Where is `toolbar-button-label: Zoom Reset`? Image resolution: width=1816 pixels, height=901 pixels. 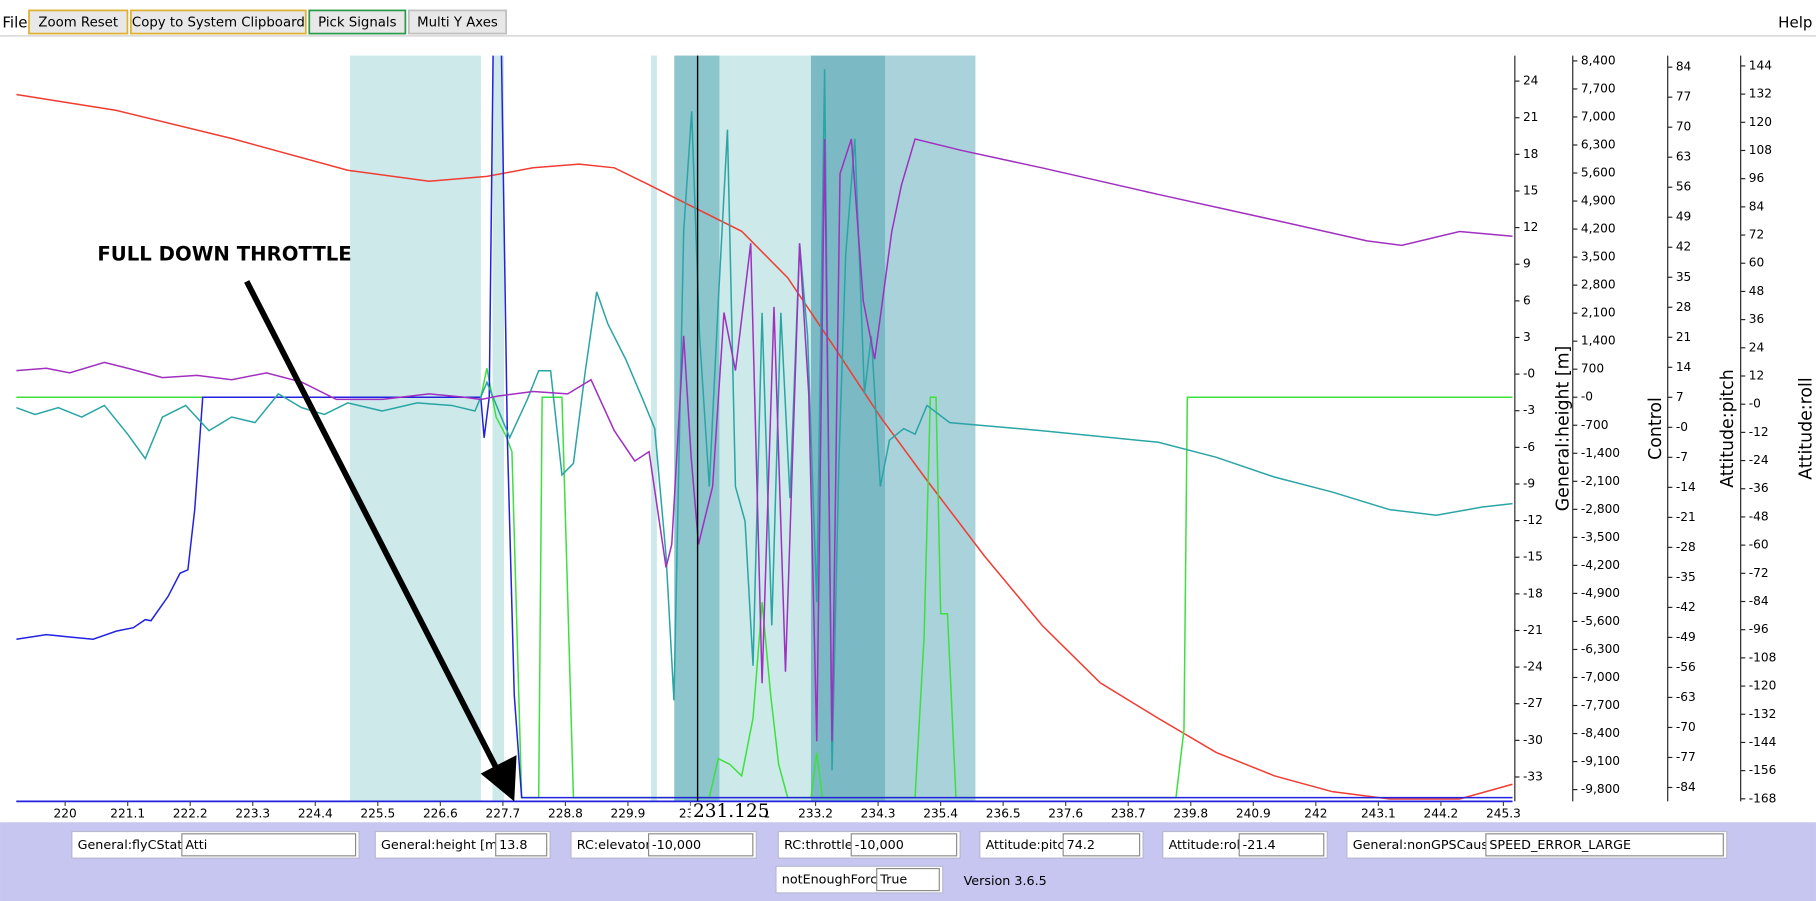 toolbar-button-label: Zoom Reset is located at coordinates (78, 23).